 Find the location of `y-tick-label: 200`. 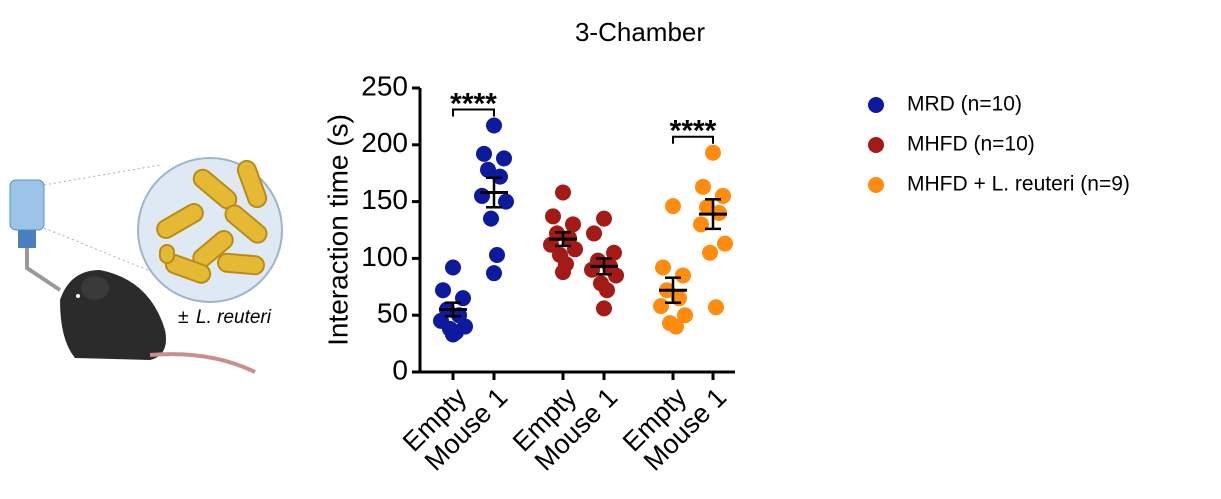

y-tick-label: 200 is located at coordinates (384, 142).